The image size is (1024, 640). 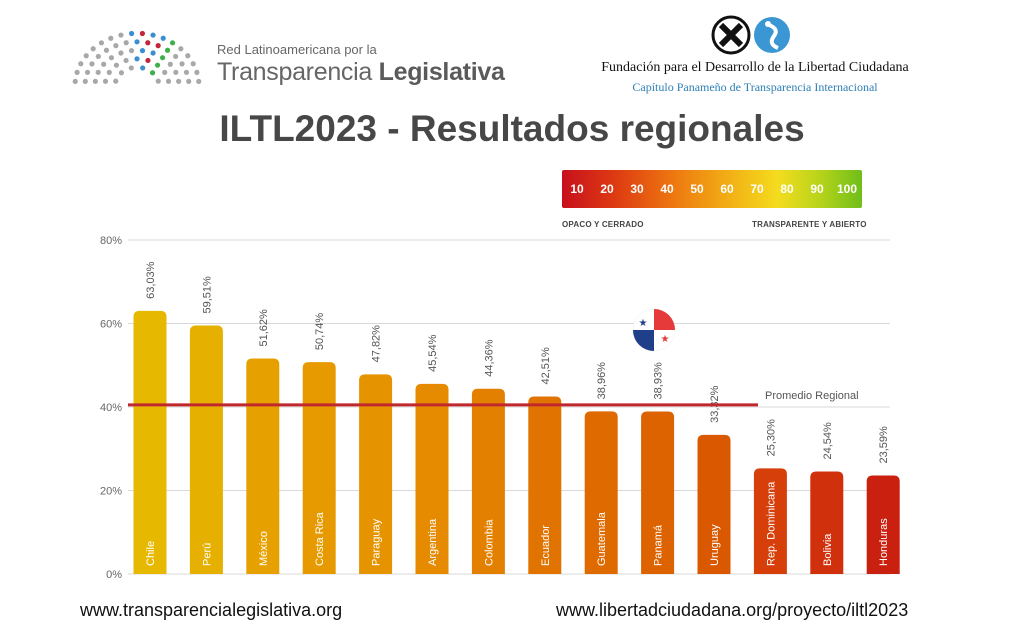 I want to click on scale-left-caption: OPACO Y CERRADO, so click(x=603, y=224).